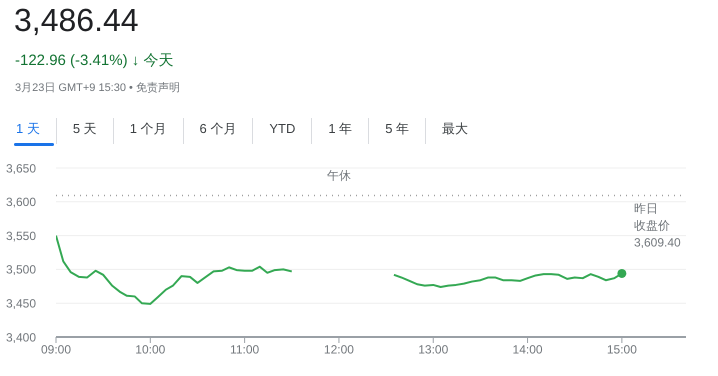 The height and width of the screenshot is (376, 718). What do you see at coordinates (397, 131) in the screenshot?
I see `text: 5 年` at bounding box center [397, 131].